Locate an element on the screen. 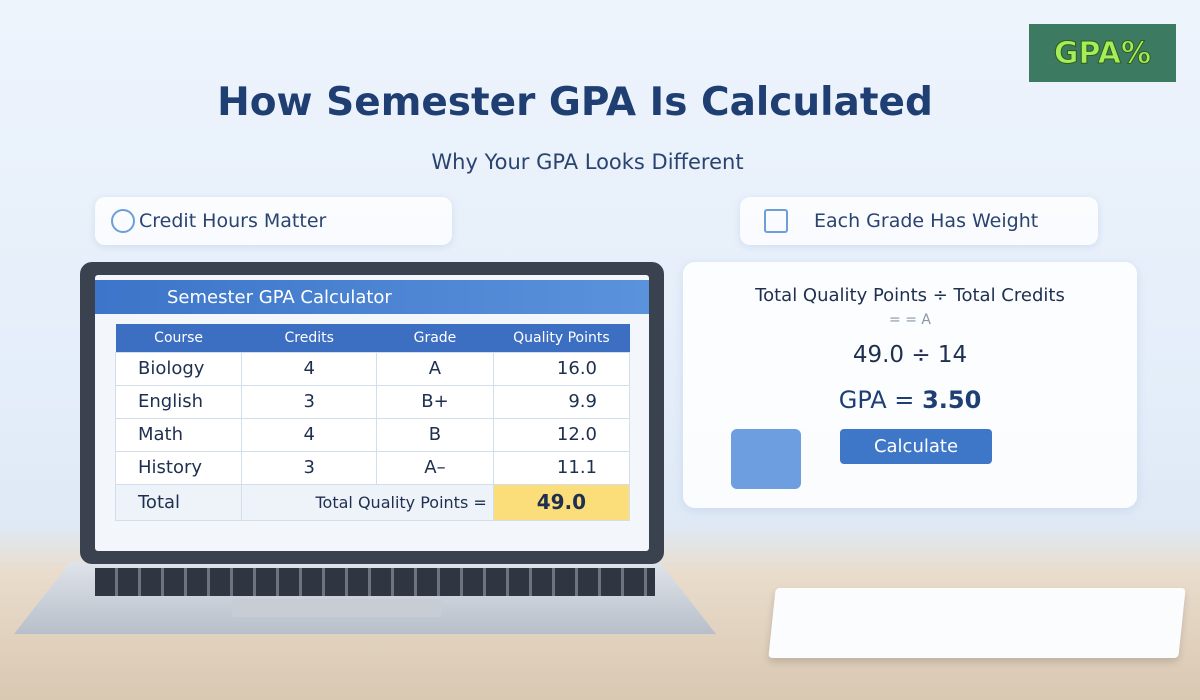 This screenshot has height=700, width=1200. table-row: English 3 B+ 9.9 is located at coordinates (372, 401).